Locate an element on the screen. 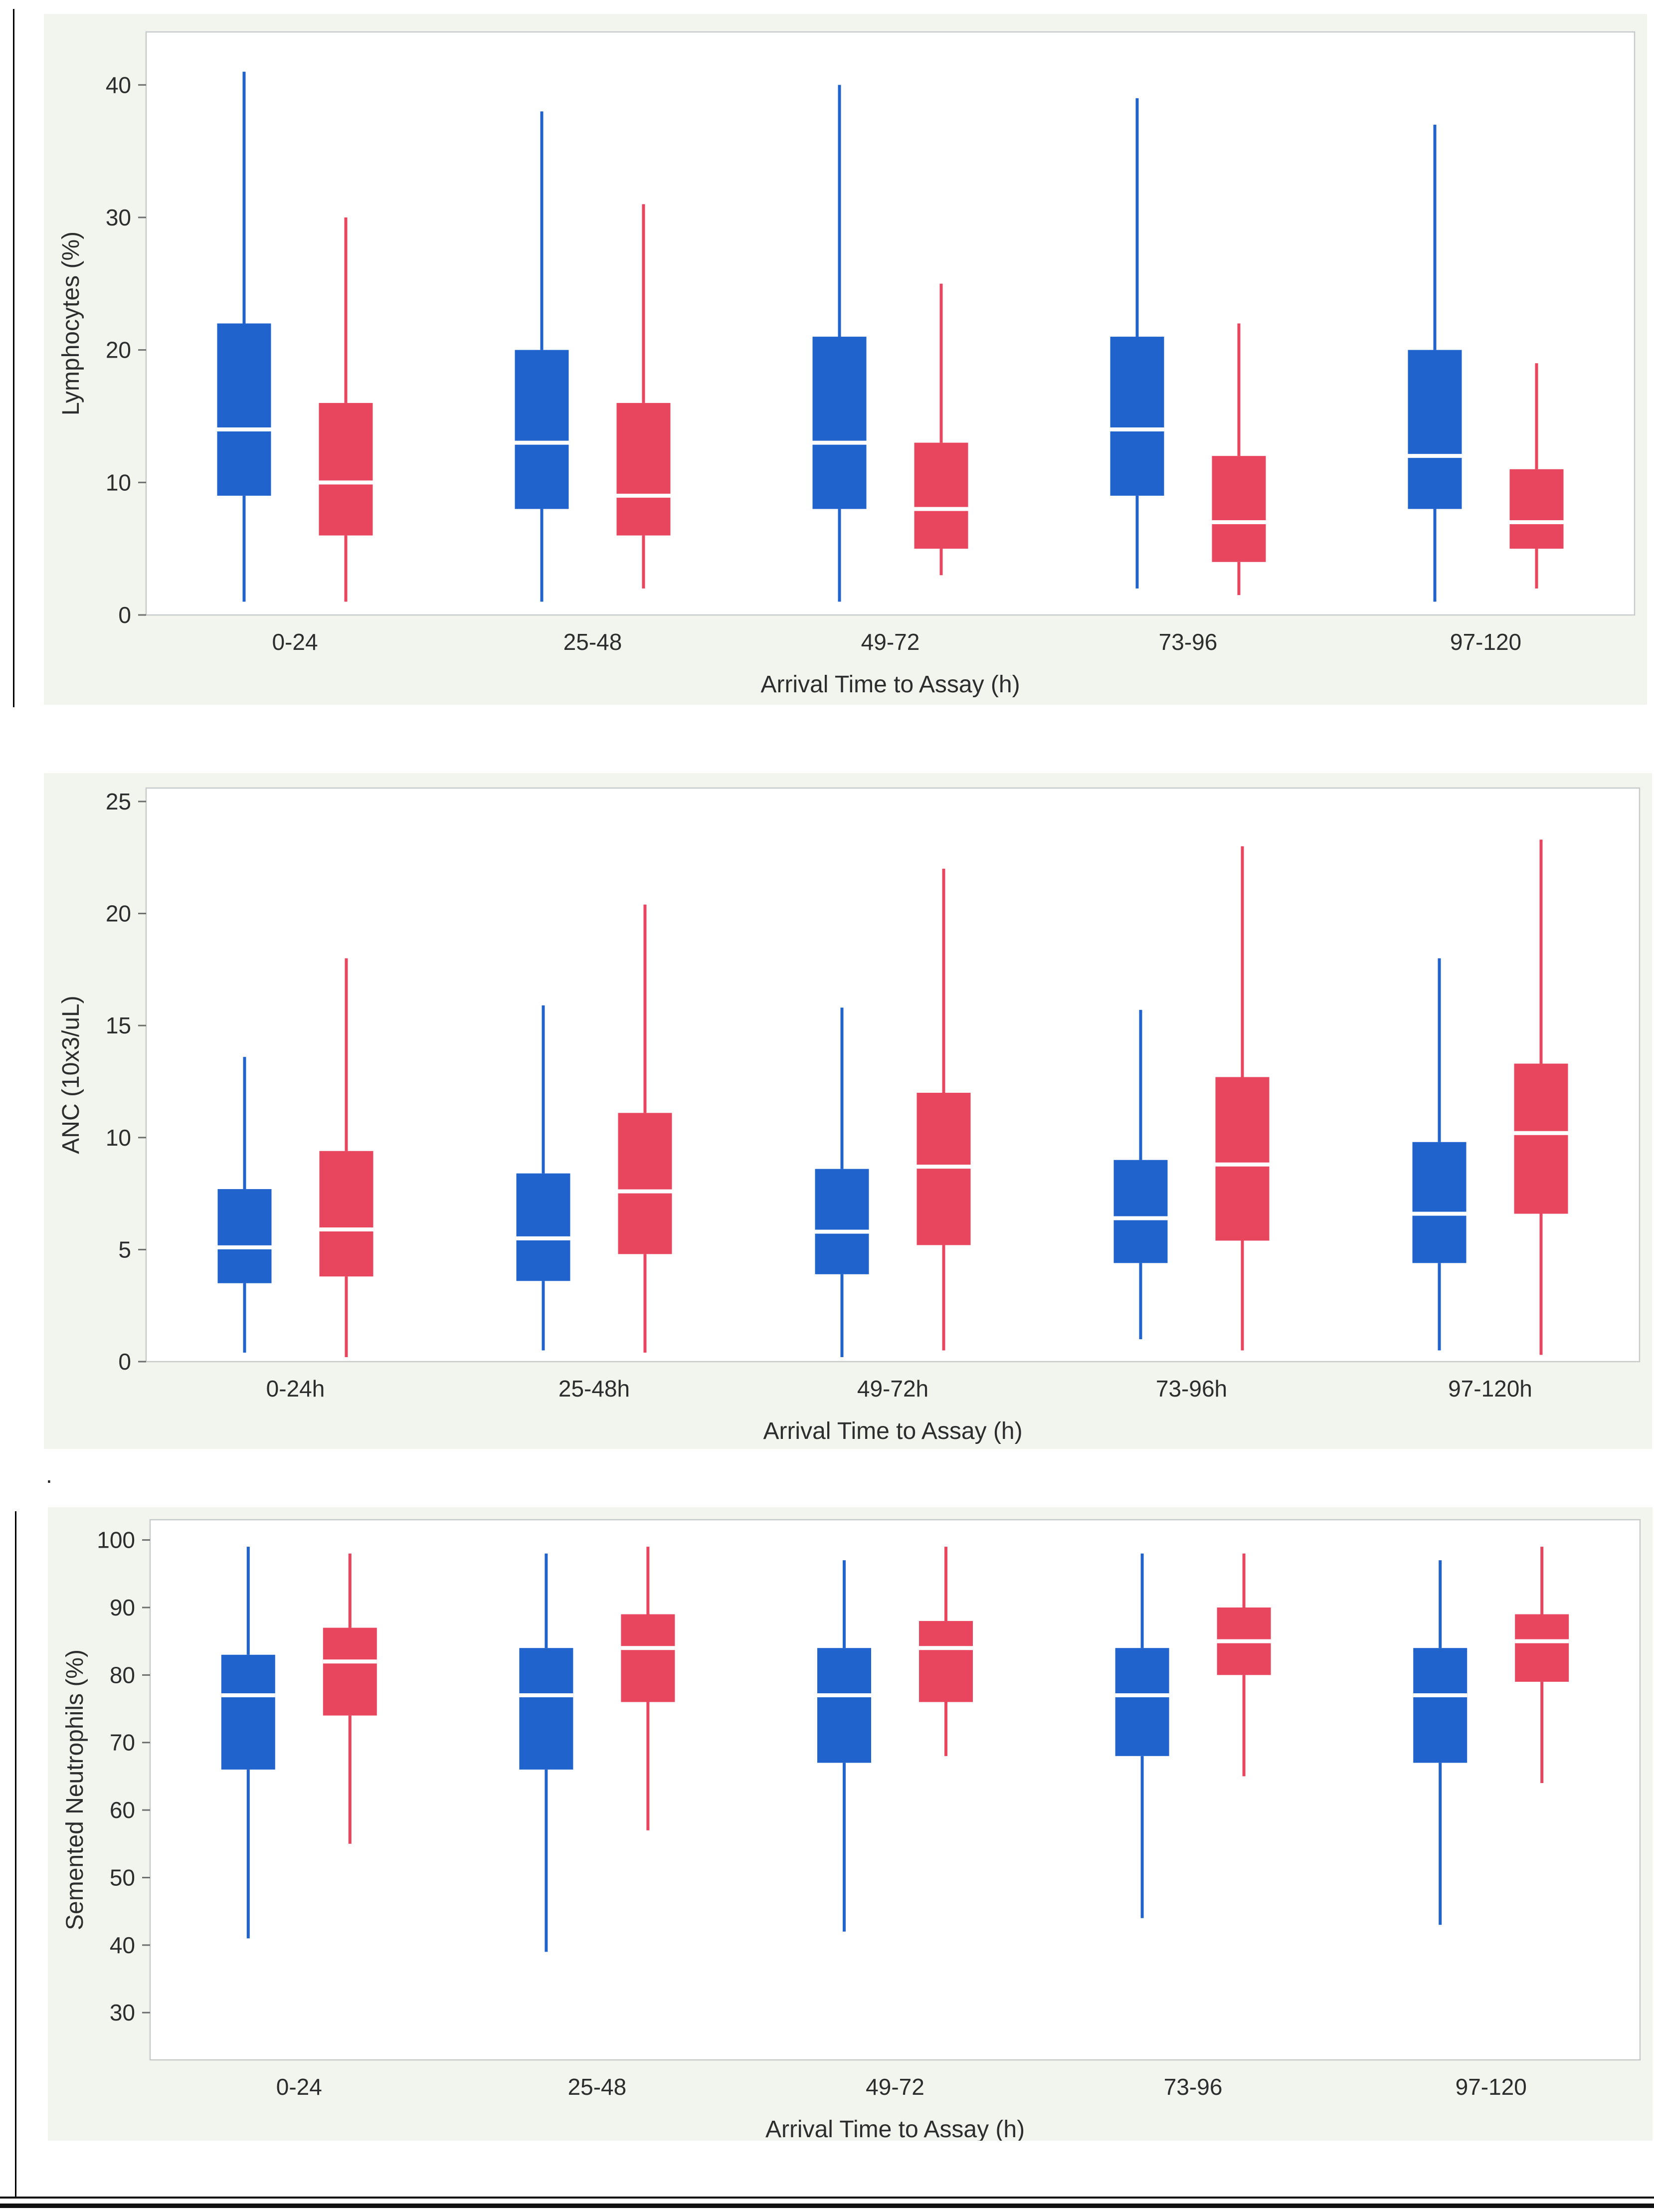 The height and width of the screenshot is (2212, 1654). x-tick-label: 97-120h is located at coordinates (1490, 1389).